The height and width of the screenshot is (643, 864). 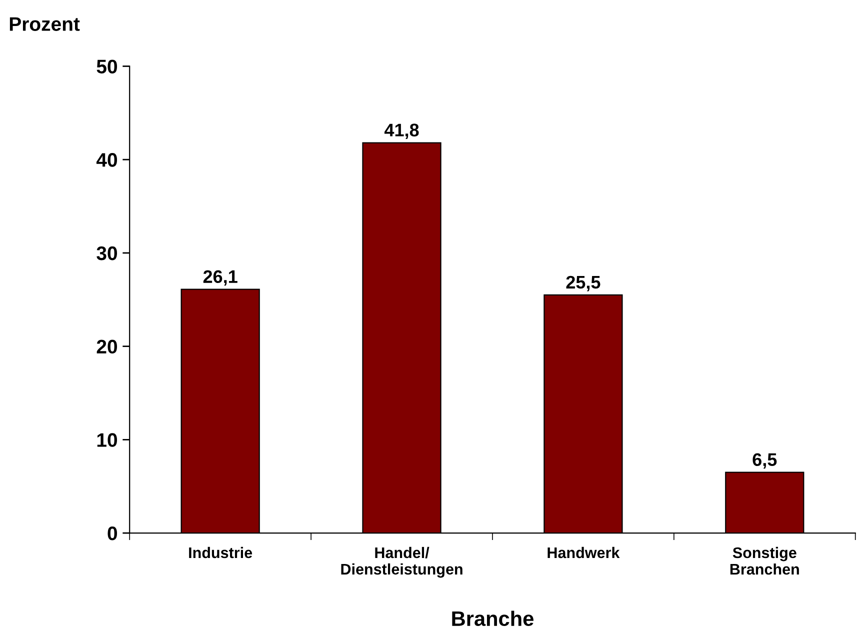 I want to click on data-label: 41,8, so click(x=401, y=132).